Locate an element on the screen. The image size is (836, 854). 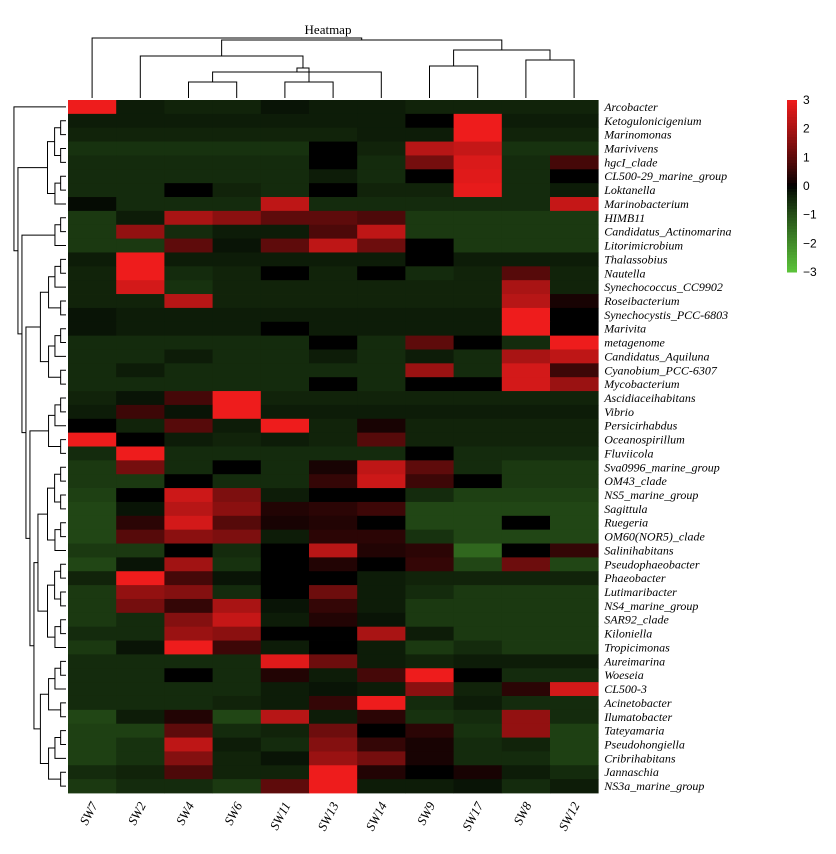
row-label: Pseudohongiella is located at coordinates (644, 745).